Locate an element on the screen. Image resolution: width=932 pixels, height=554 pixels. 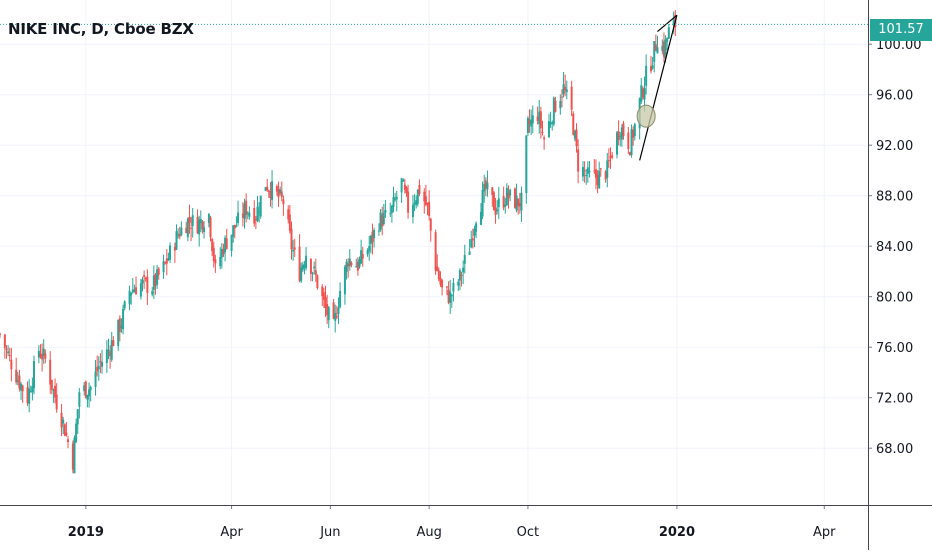
x-tick-label: Aug is located at coordinates (428, 532).